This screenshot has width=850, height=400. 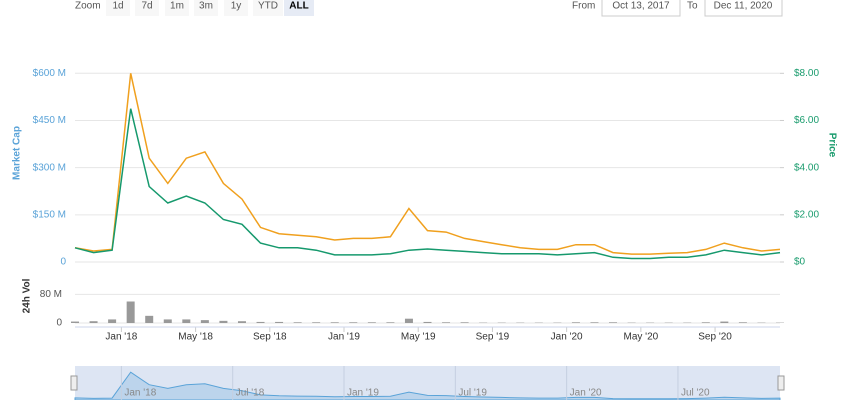 What do you see at coordinates (270, 337) in the screenshot?
I see `x-tick-label: Sep '18` at bounding box center [270, 337].